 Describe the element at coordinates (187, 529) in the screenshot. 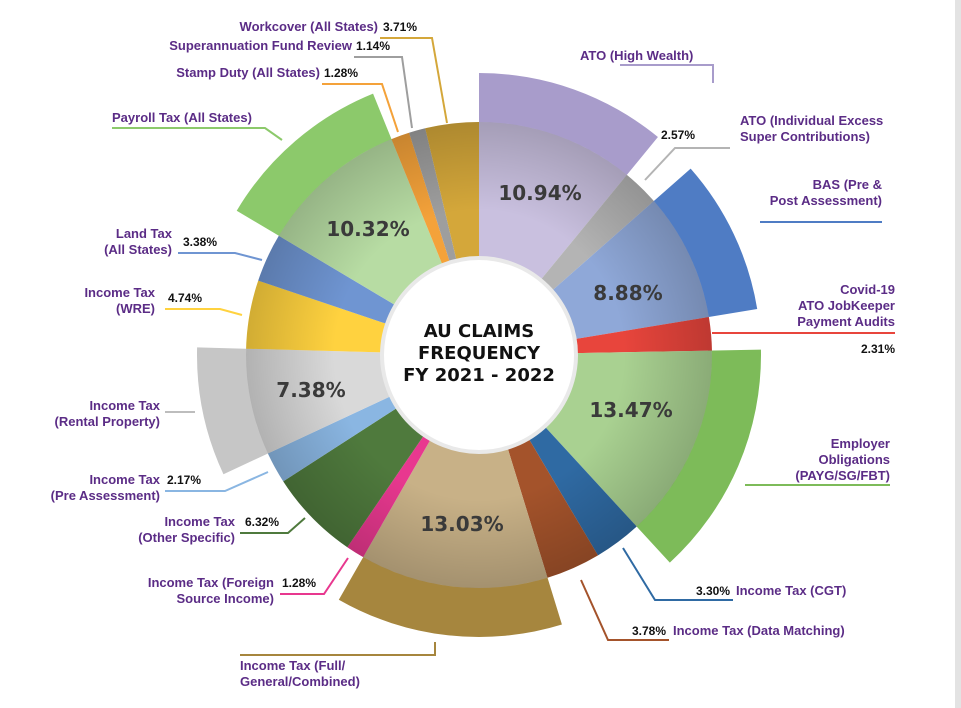

I see `label-other-specific: Income Tax (Other Specific)` at that location.